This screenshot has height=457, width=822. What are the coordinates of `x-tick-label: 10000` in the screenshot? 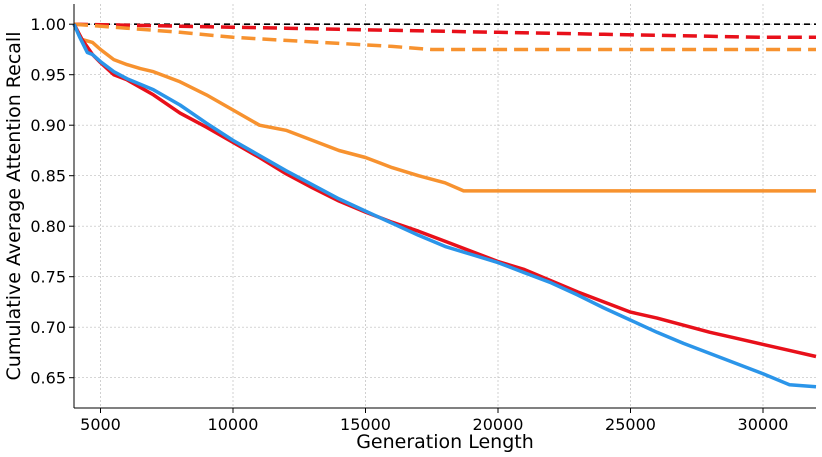 It's located at (233, 424).